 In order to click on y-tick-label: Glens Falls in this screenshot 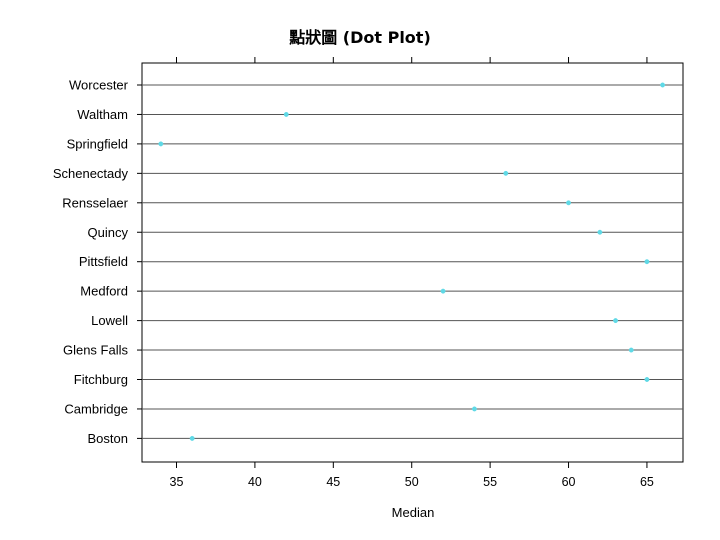, I will do `click(96, 350)`.